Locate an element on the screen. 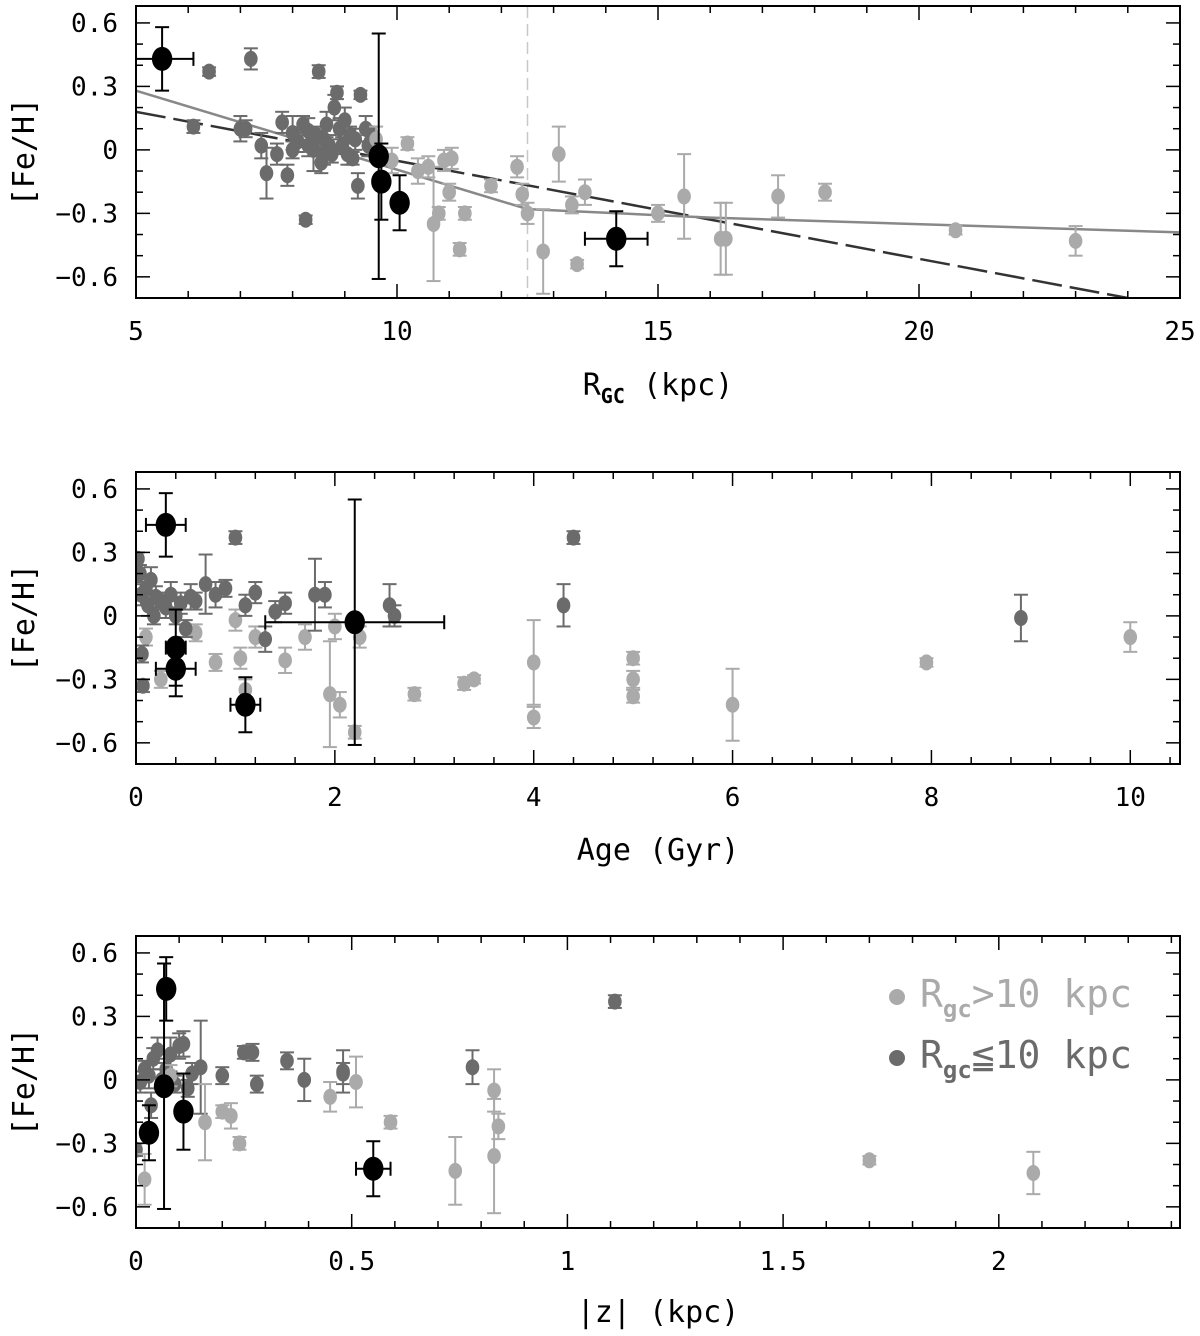  x-axis-label-rest: (kpc) is located at coordinates (679, 385).